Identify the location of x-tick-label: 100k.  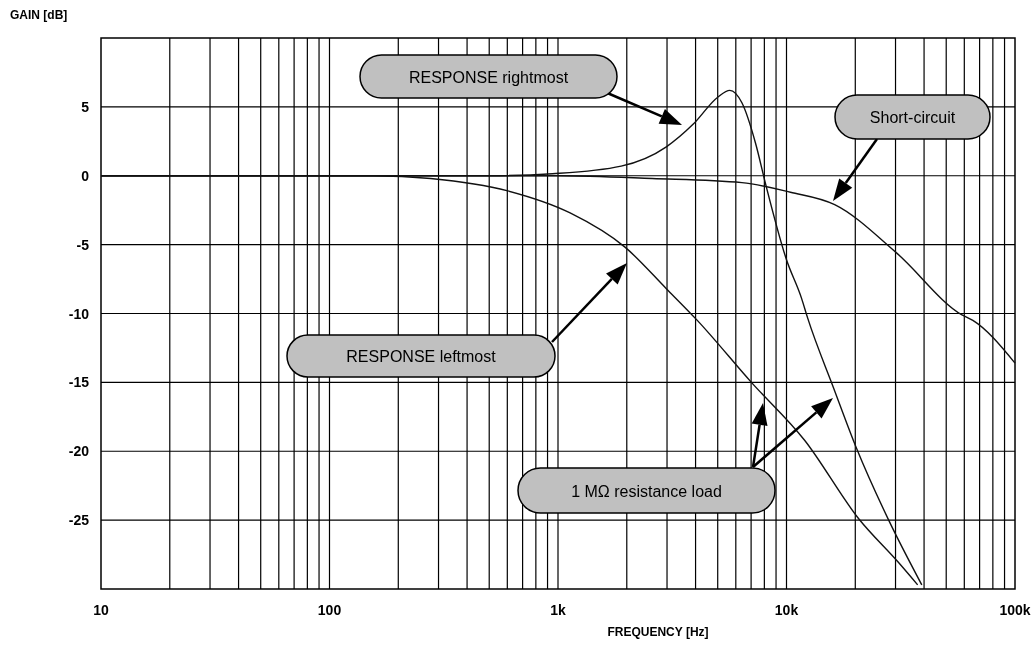
(1015, 610).